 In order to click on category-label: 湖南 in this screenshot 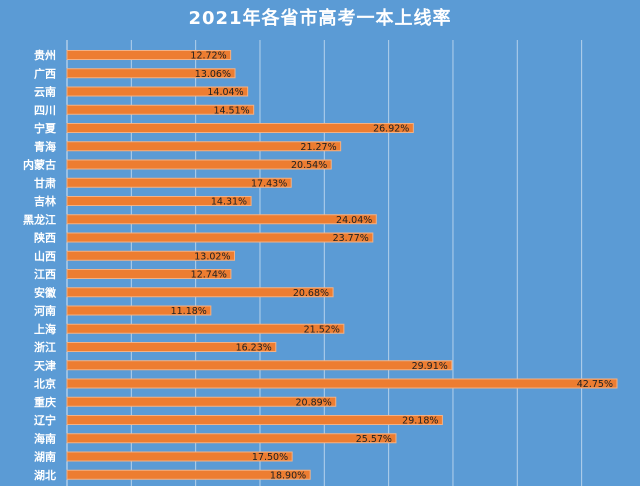, I will do `click(45, 457)`.